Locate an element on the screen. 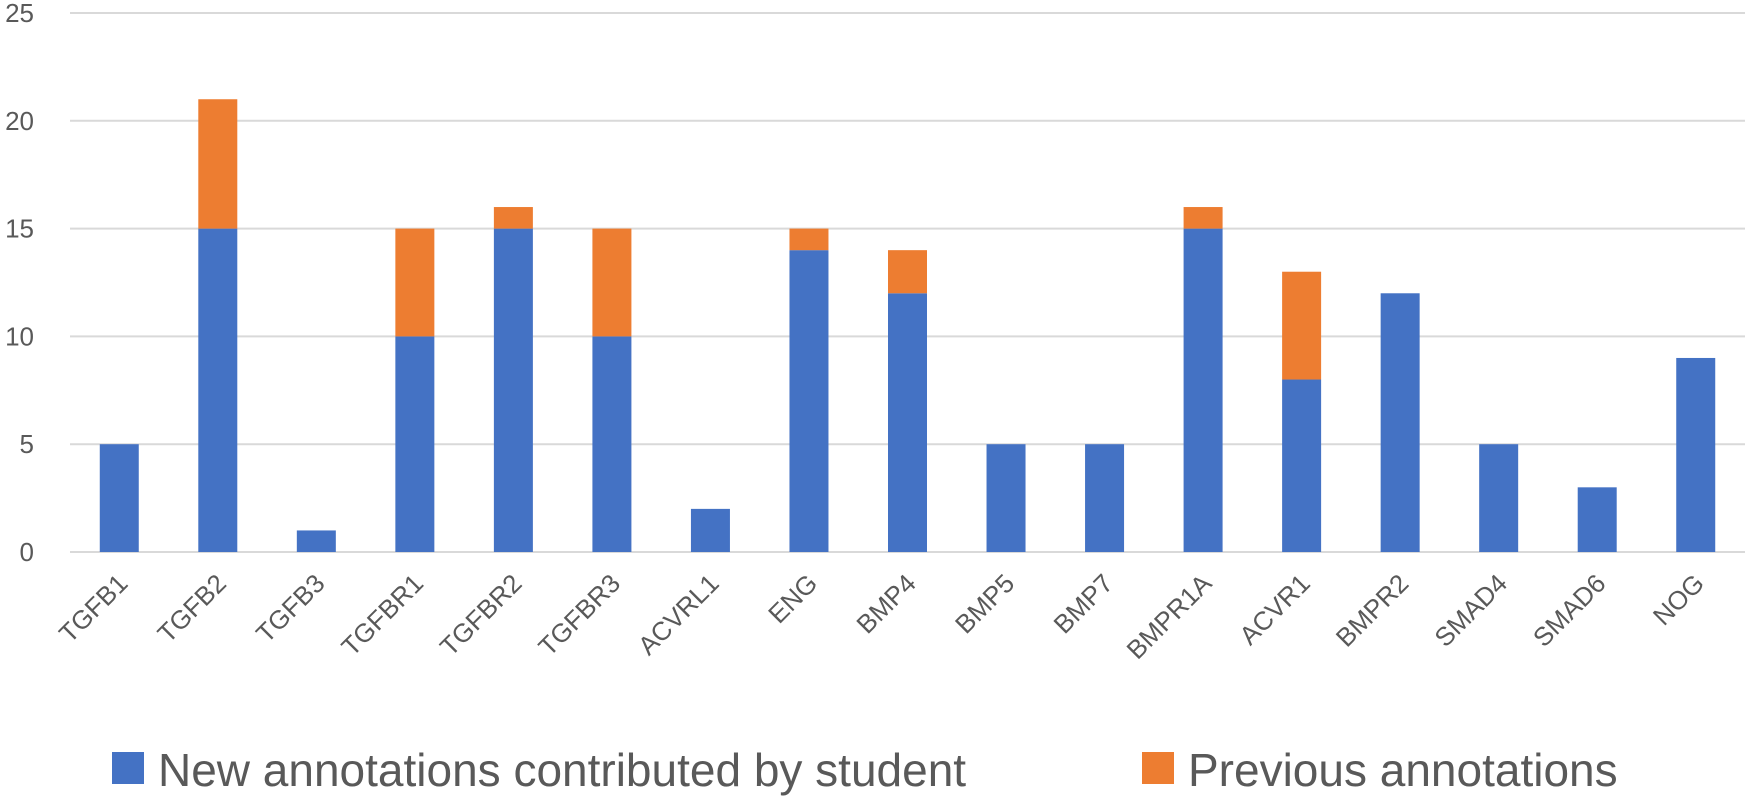 This screenshot has width=1750, height=799. bar-new-tgfbr2 is located at coordinates (513, 390).